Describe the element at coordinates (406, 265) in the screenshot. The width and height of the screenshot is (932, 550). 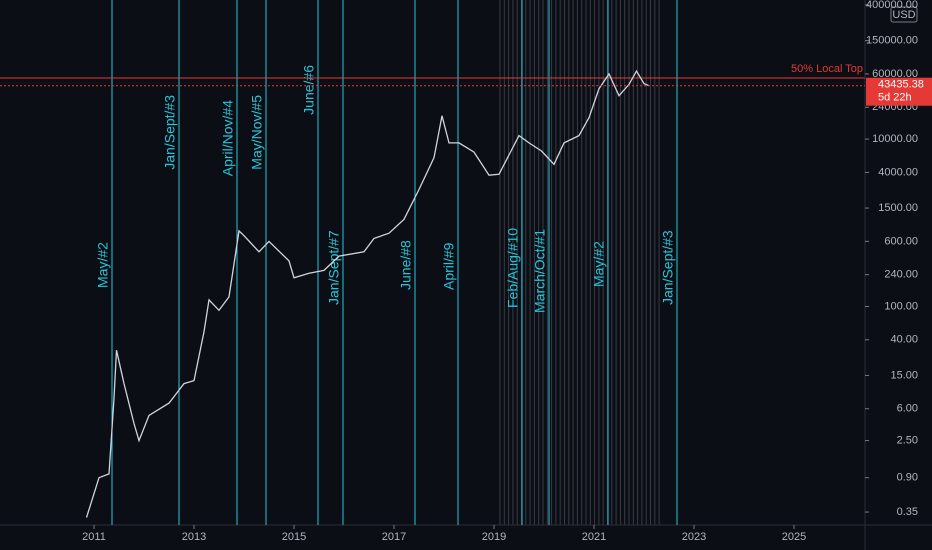
I see `annotation-label: June/#8` at that location.